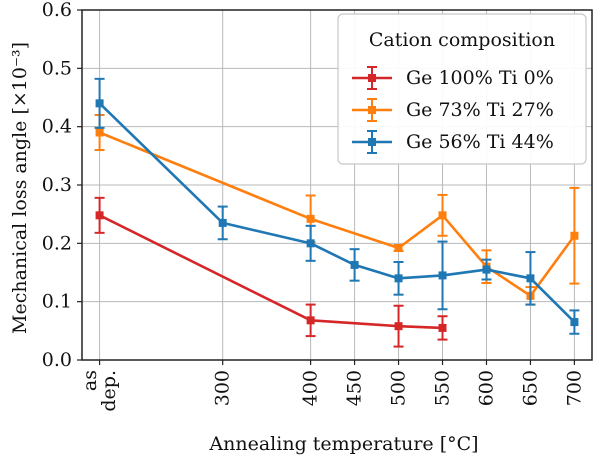 The width and height of the screenshot is (600, 460). What do you see at coordinates (480, 142) in the screenshot?
I see `legend-label: Ge 56% Ti 44%` at bounding box center [480, 142].